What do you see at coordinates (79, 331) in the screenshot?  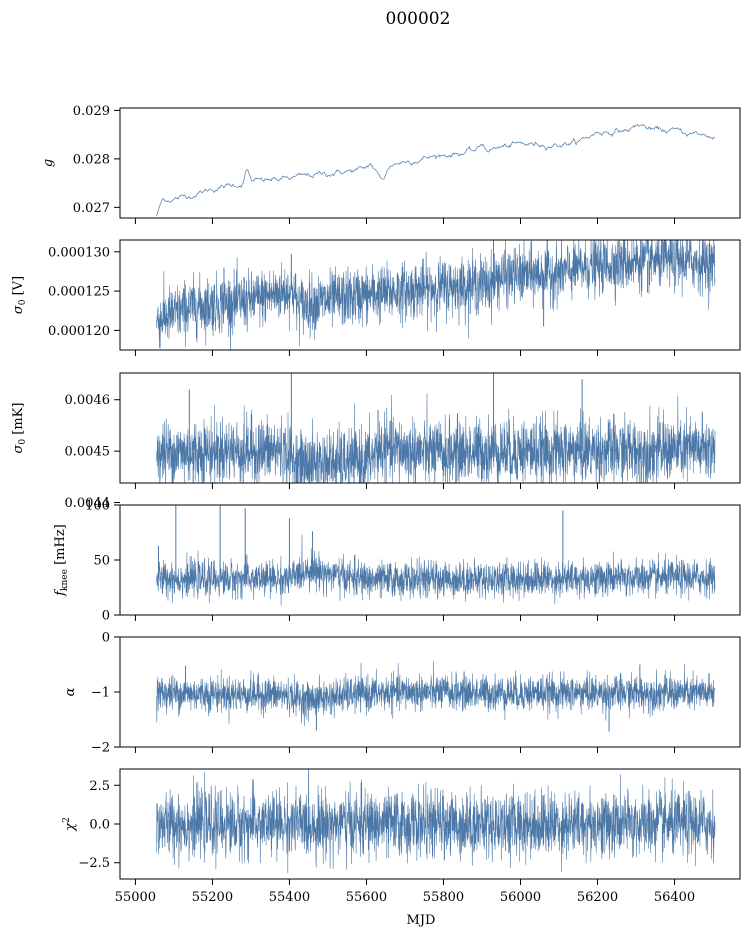 I see `y-tick-label: 0.000120` at bounding box center [79, 331].